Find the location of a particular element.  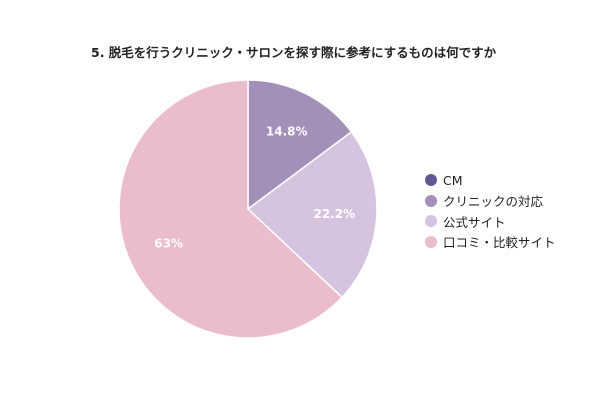

chart-legend: CM クリニックの対応 公式サイト口コミ・比較サイト is located at coordinates (490, 211).